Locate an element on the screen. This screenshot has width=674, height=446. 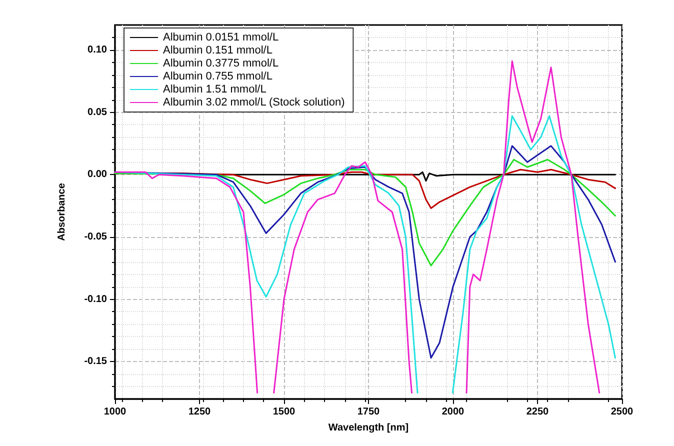
legend-label: Albumin 0.755 mmol/L is located at coordinates (217, 76).